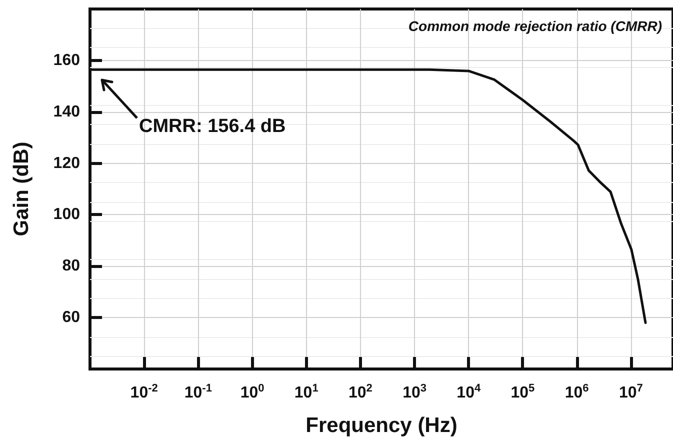 The image size is (673, 441). I want to click on text: Common mode rejection ratio (CMRR), so click(535, 26).